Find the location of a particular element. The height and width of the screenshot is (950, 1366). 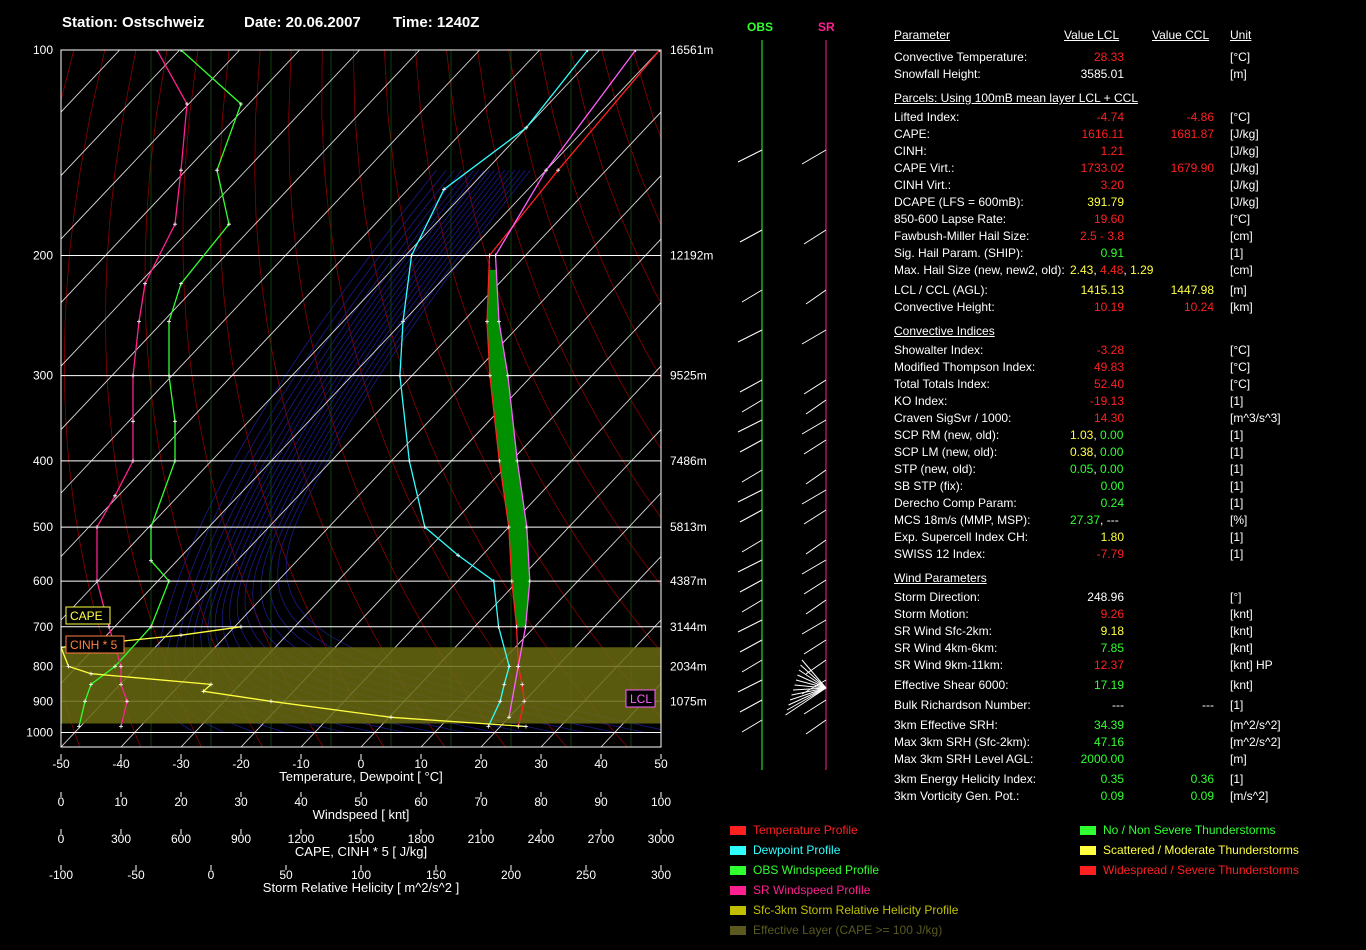

param-label: 3km Effective SRH: is located at coordinates (946, 725).